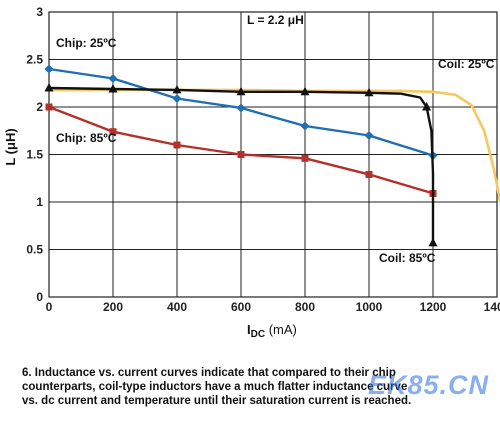 This screenshot has width=500, height=423. What do you see at coordinates (39, 107) in the screenshot?
I see `y-tick-label: 2` at bounding box center [39, 107].